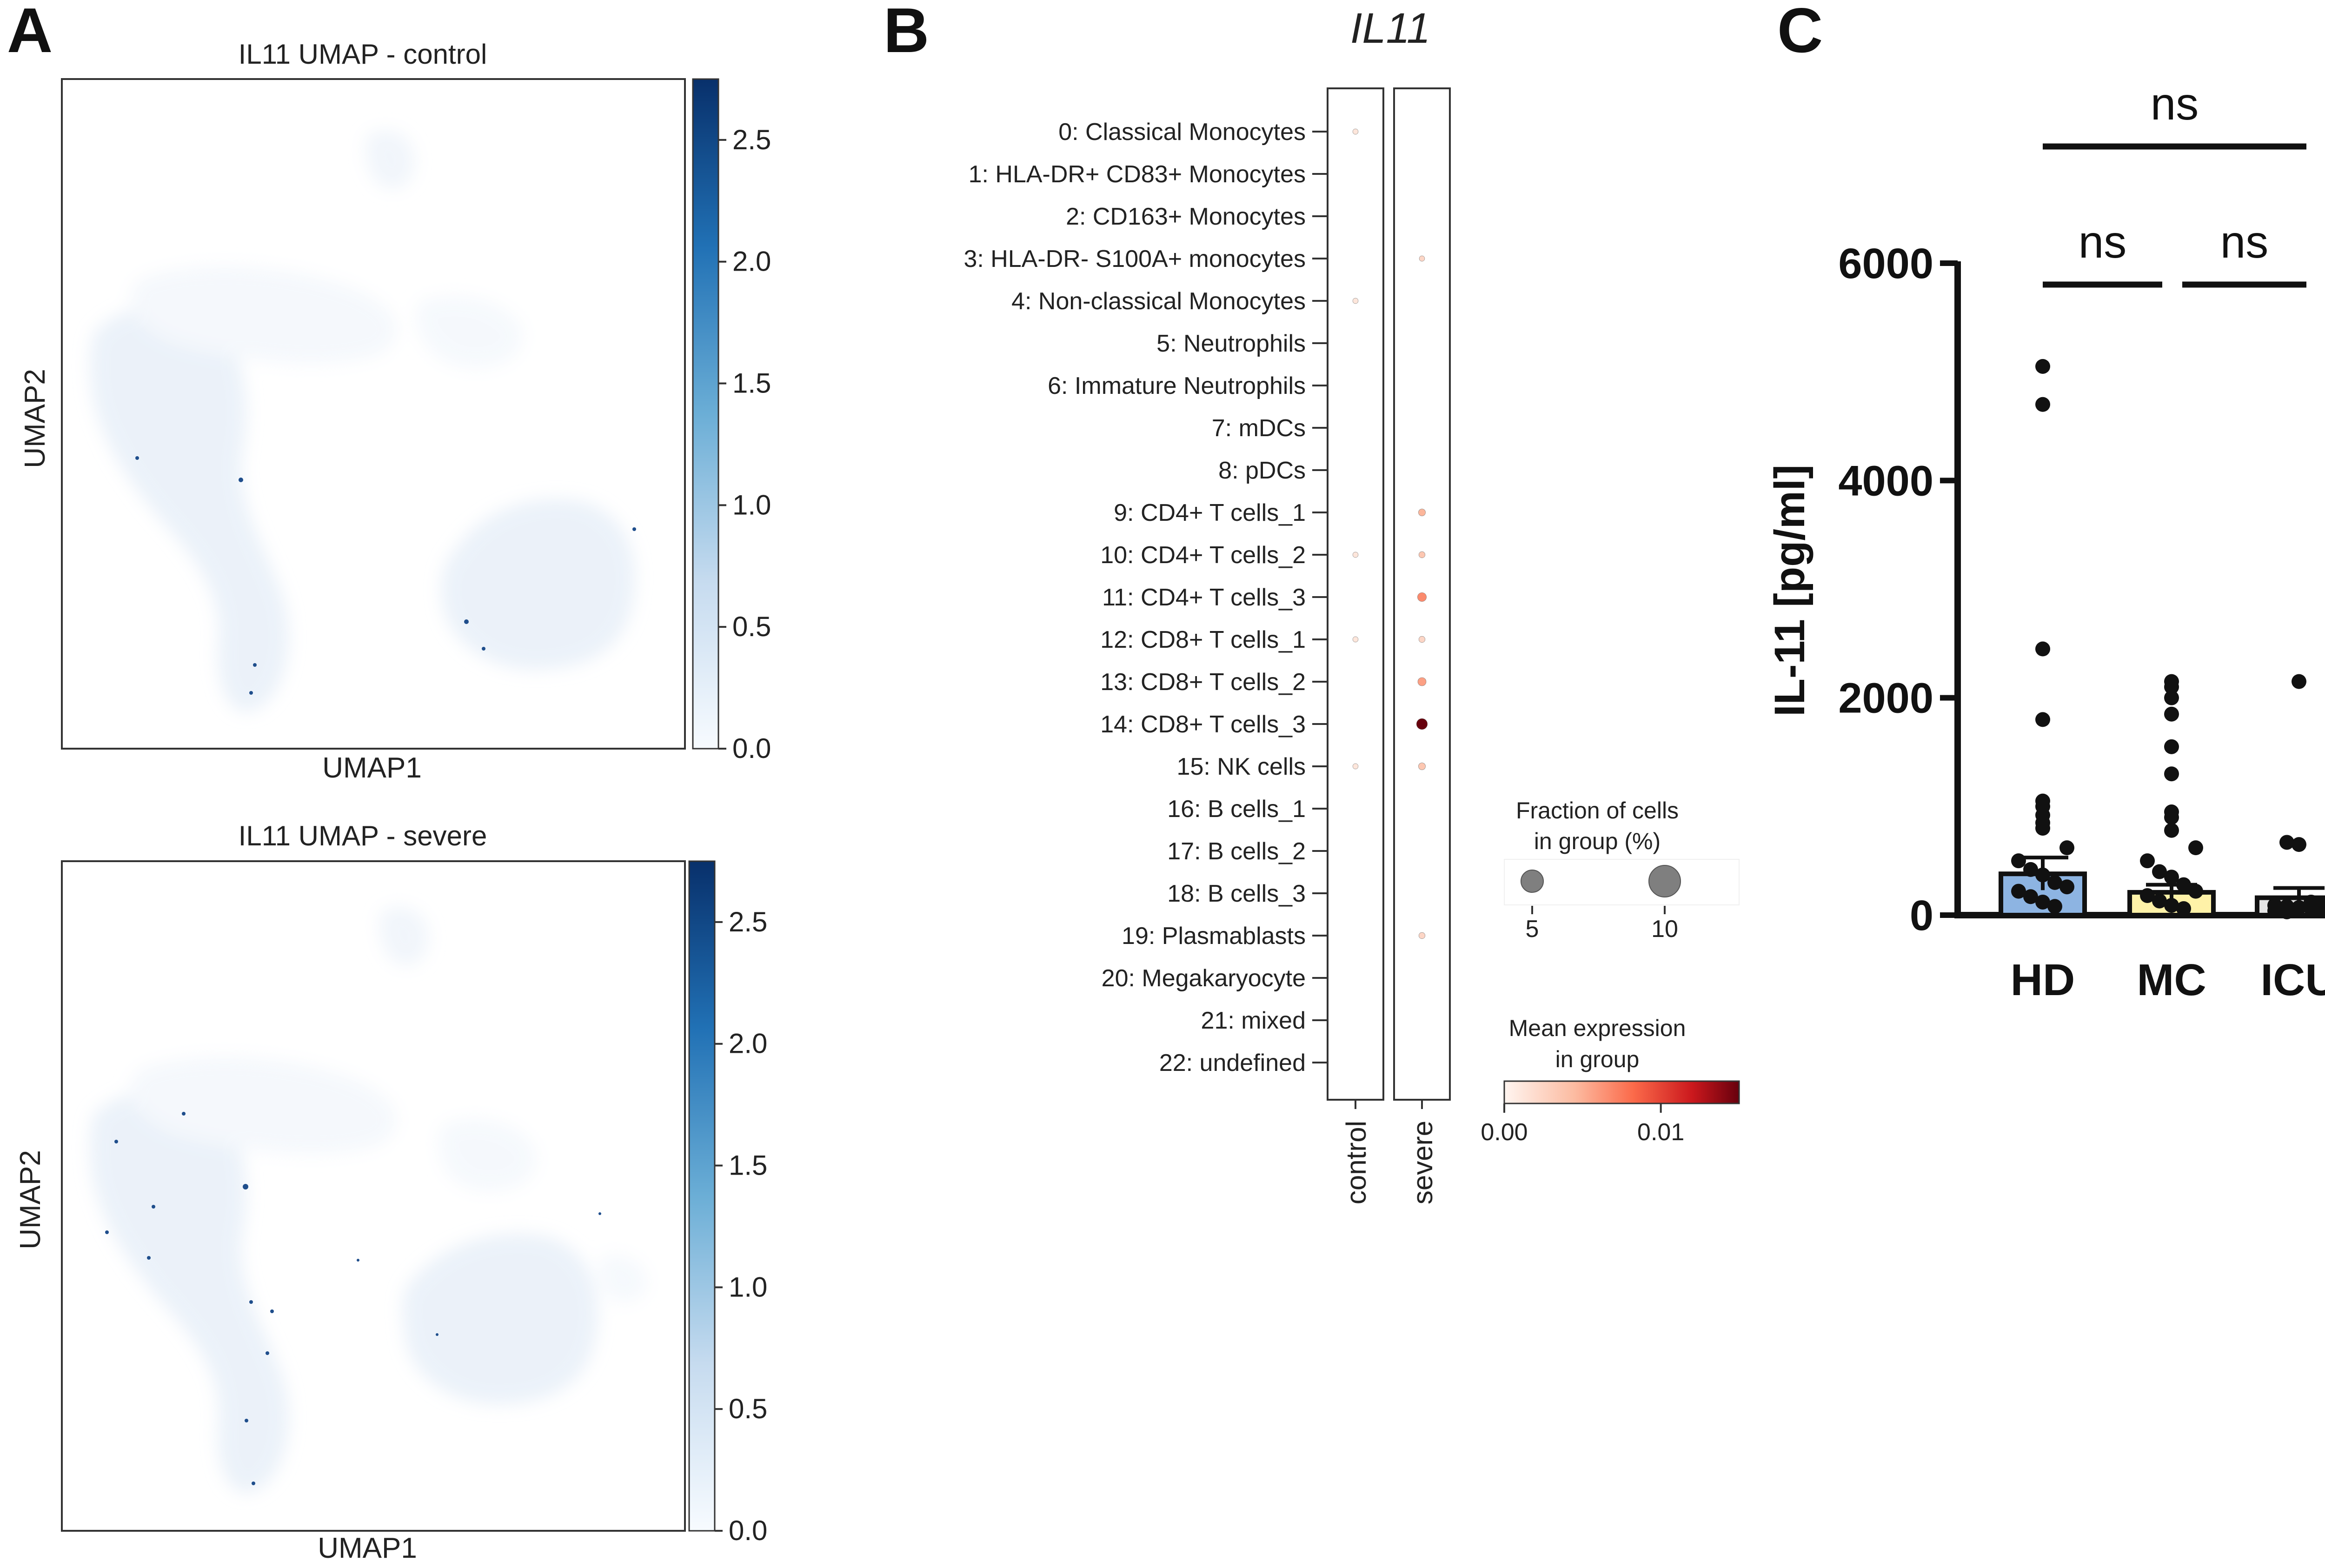 The image size is (2325, 1568). What do you see at coordinates (362, 421) in the screenshot?
I see `umap-control-cells` at bounding box center [362, 421].